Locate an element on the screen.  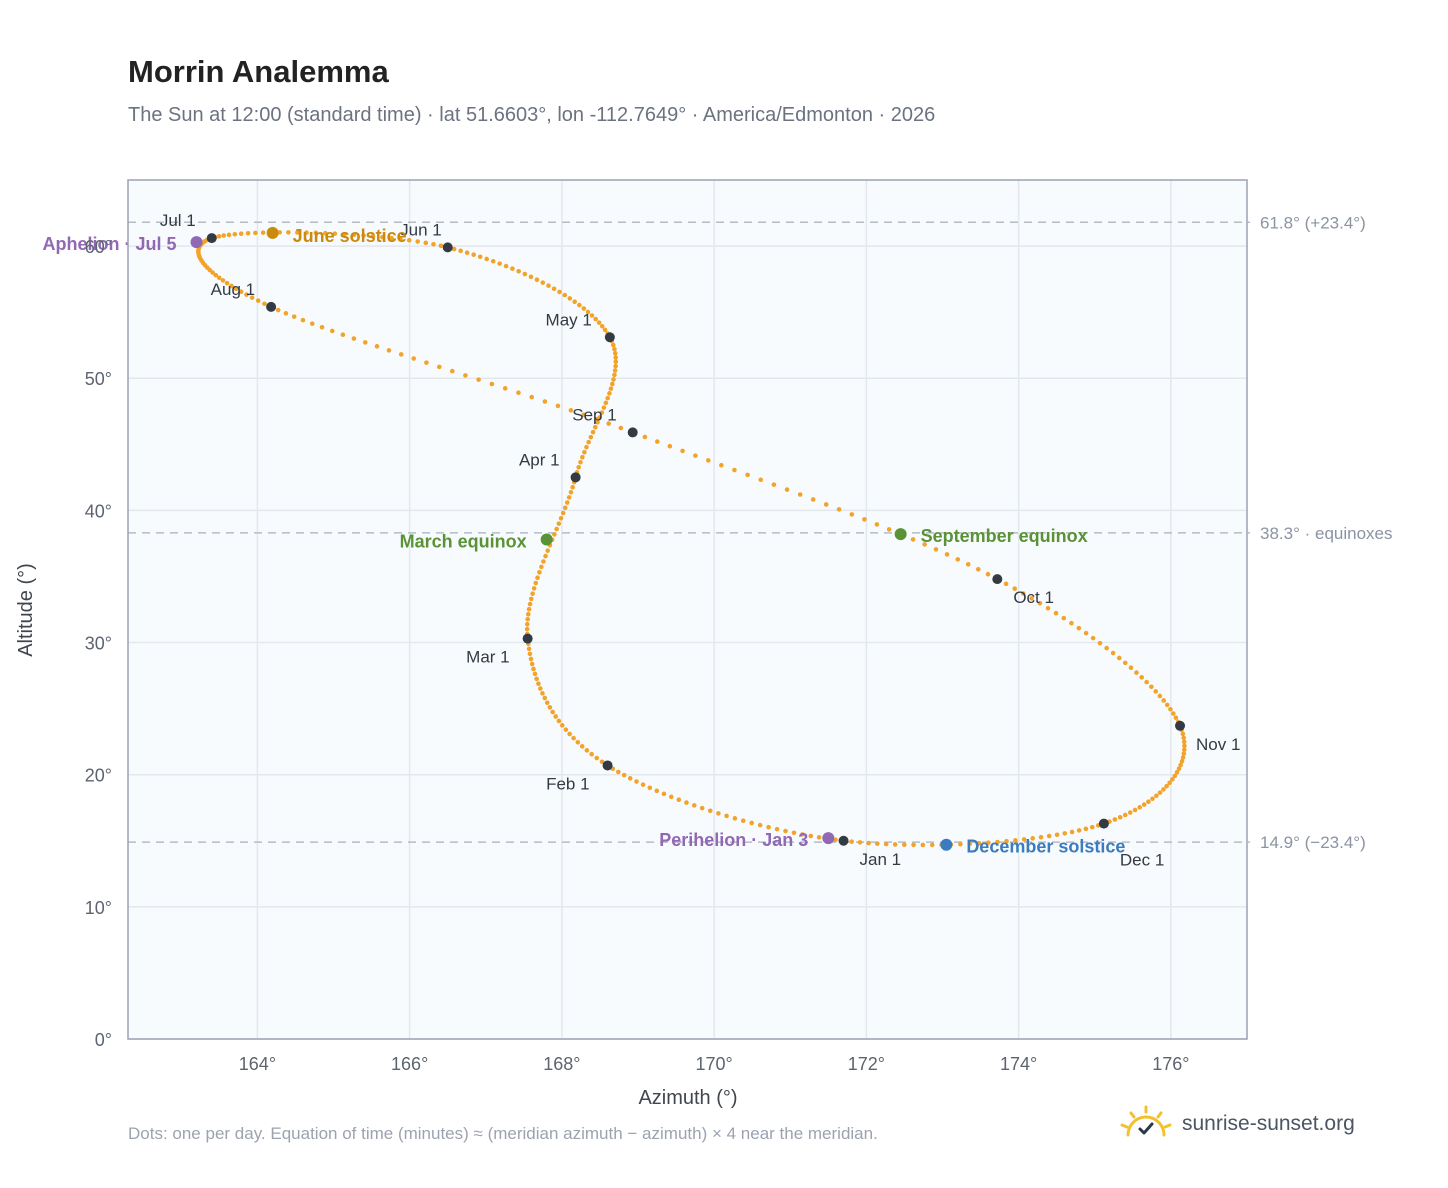
event-marker is located at coordinates (946, 844).